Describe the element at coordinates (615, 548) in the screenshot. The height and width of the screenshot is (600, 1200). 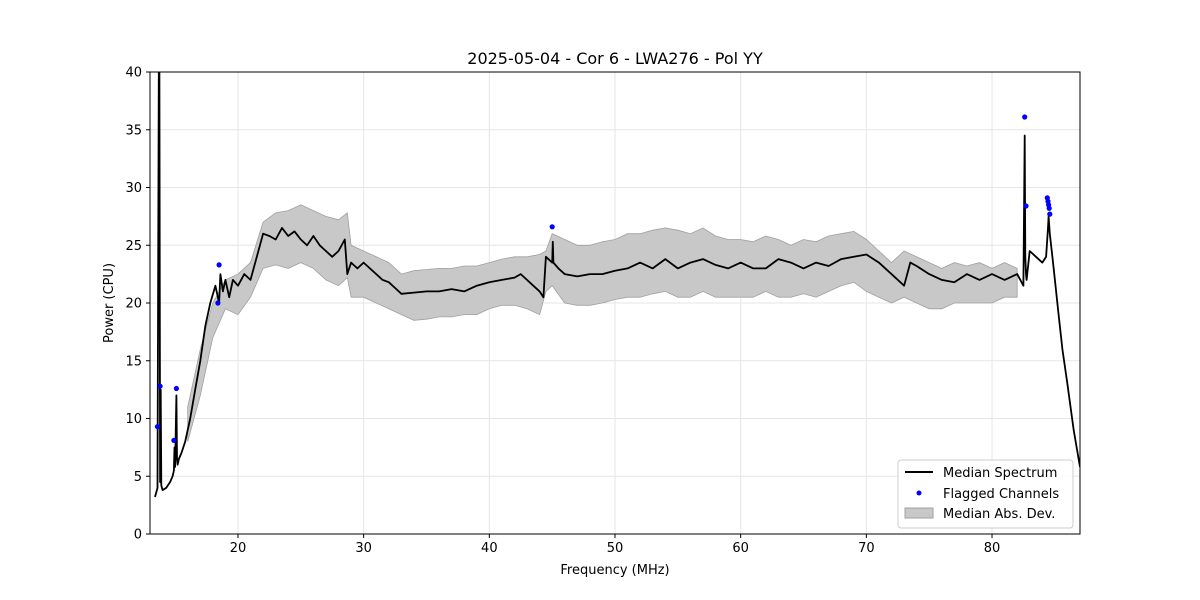
I see `x-tick-label: 50` at that location.